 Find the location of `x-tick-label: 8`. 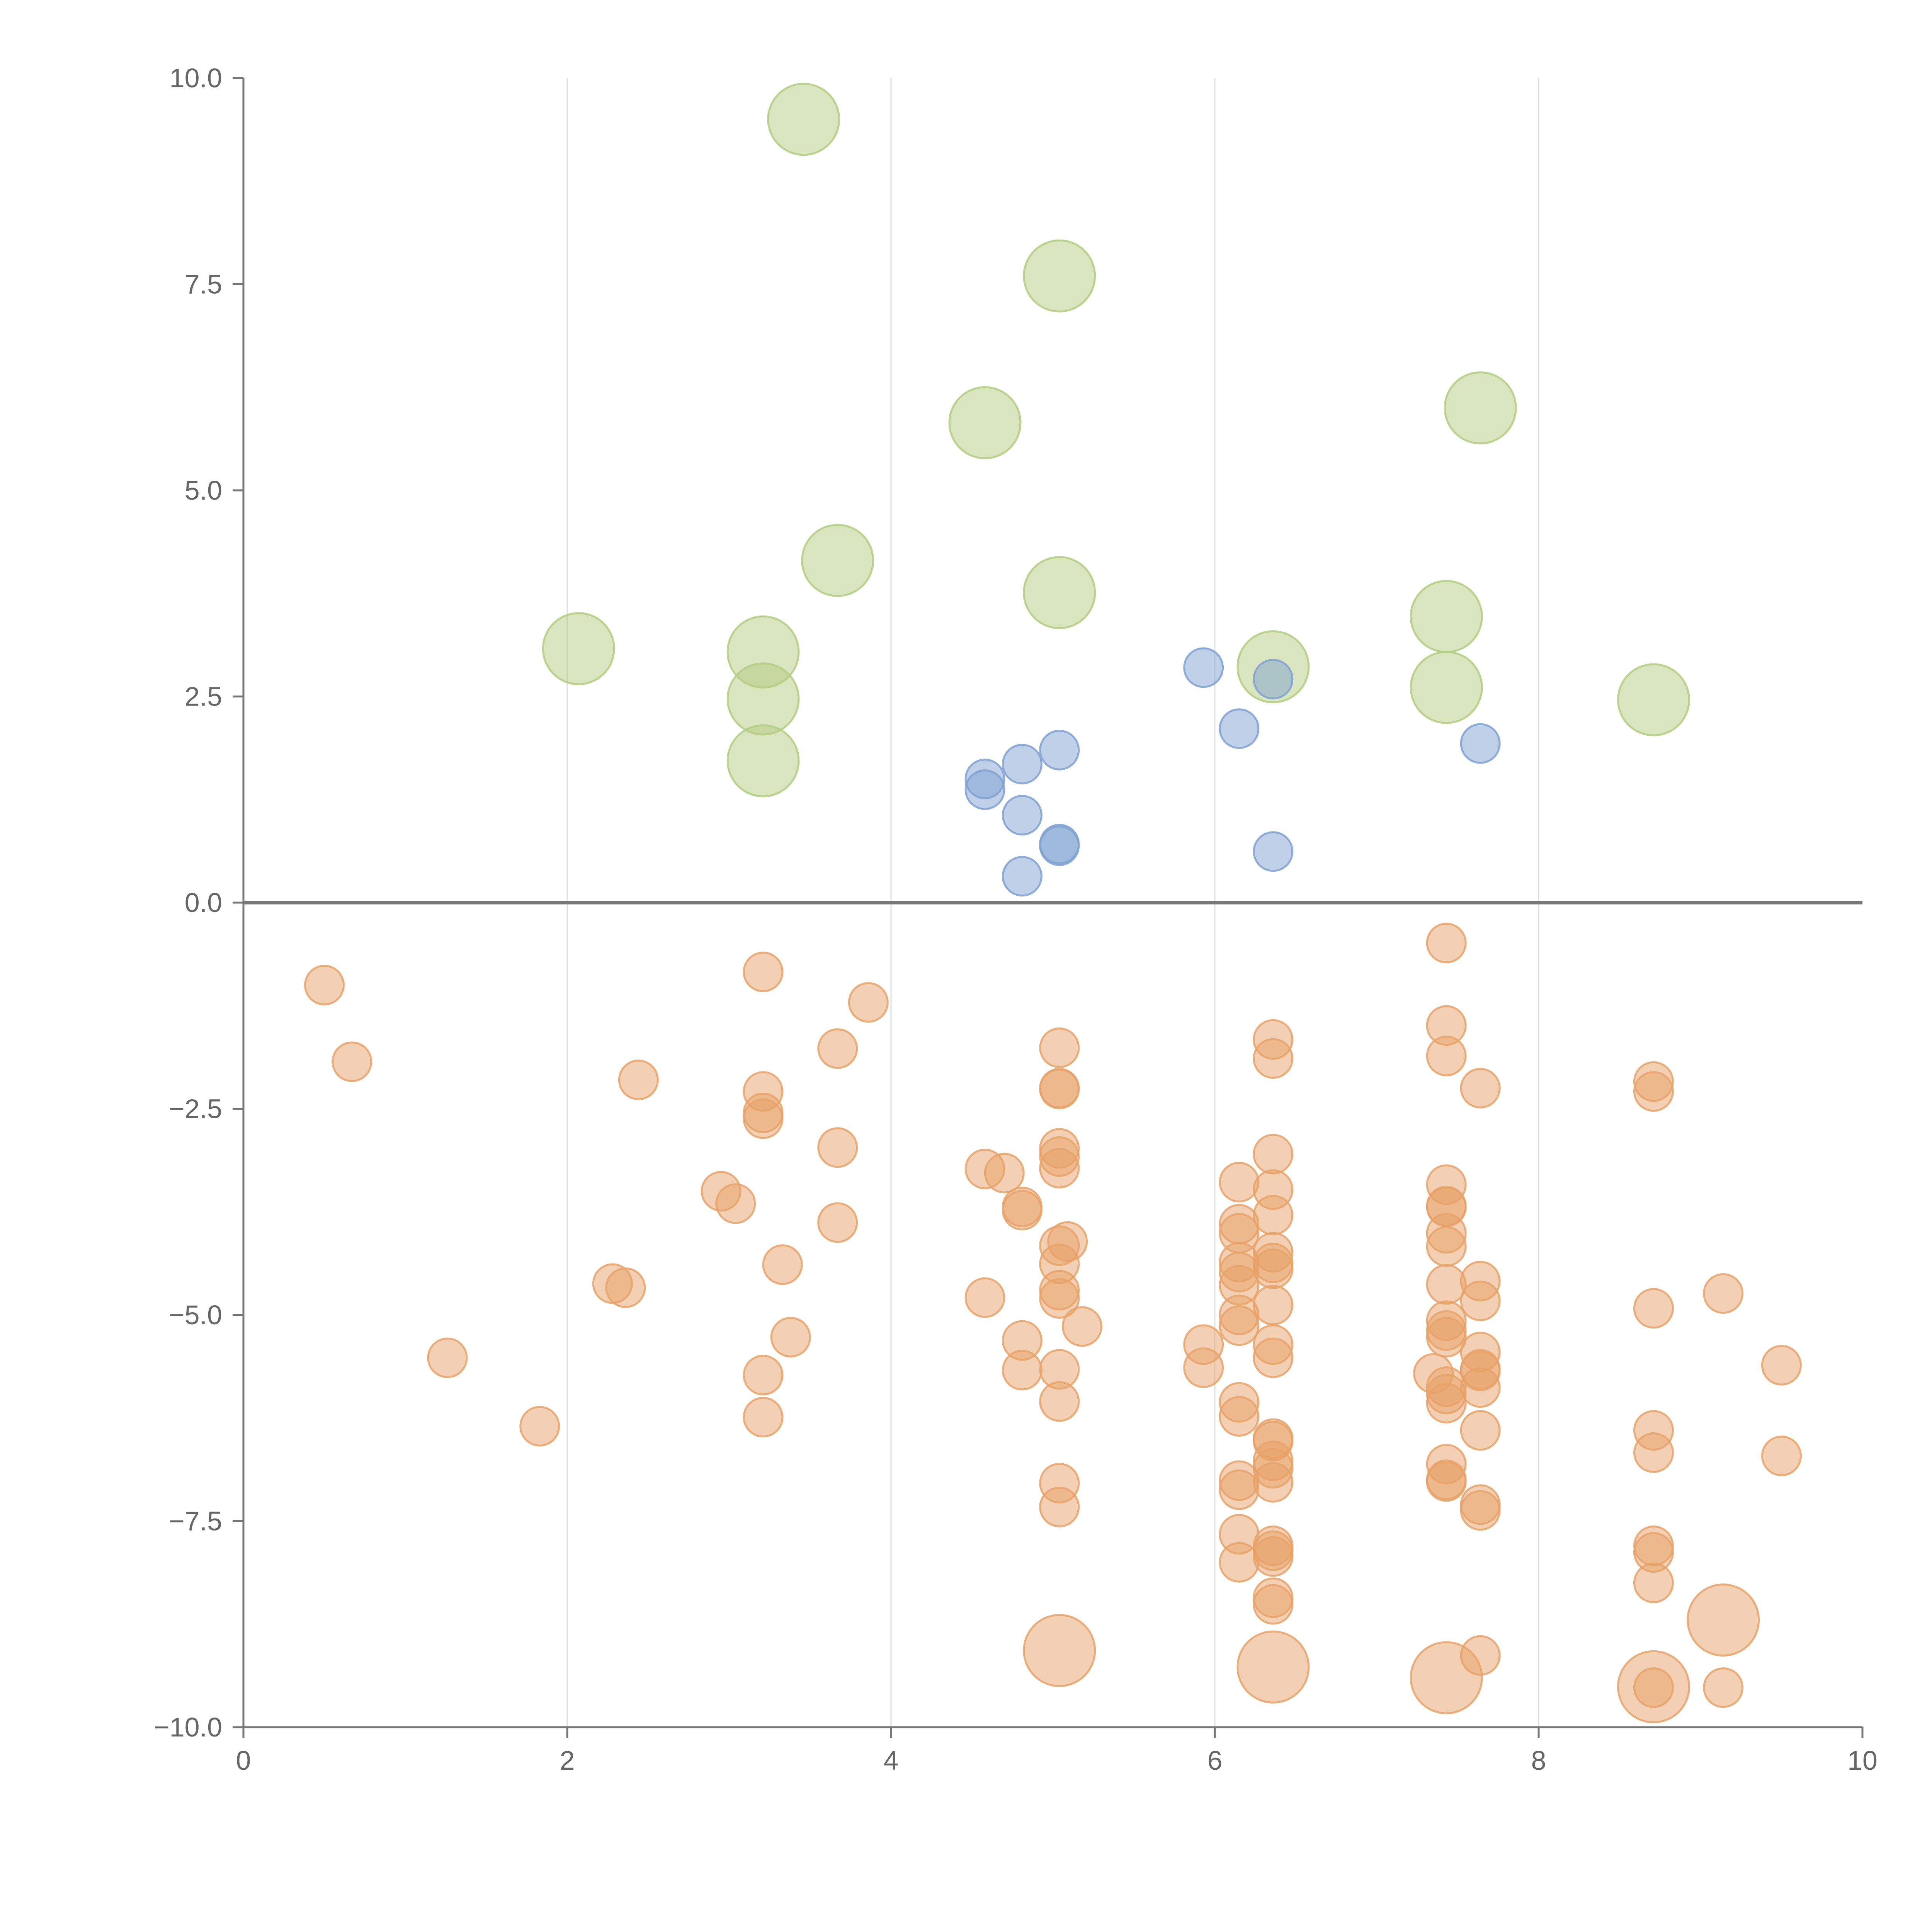

x-tick-label: 8 is located at coordinates (1539, 1760).